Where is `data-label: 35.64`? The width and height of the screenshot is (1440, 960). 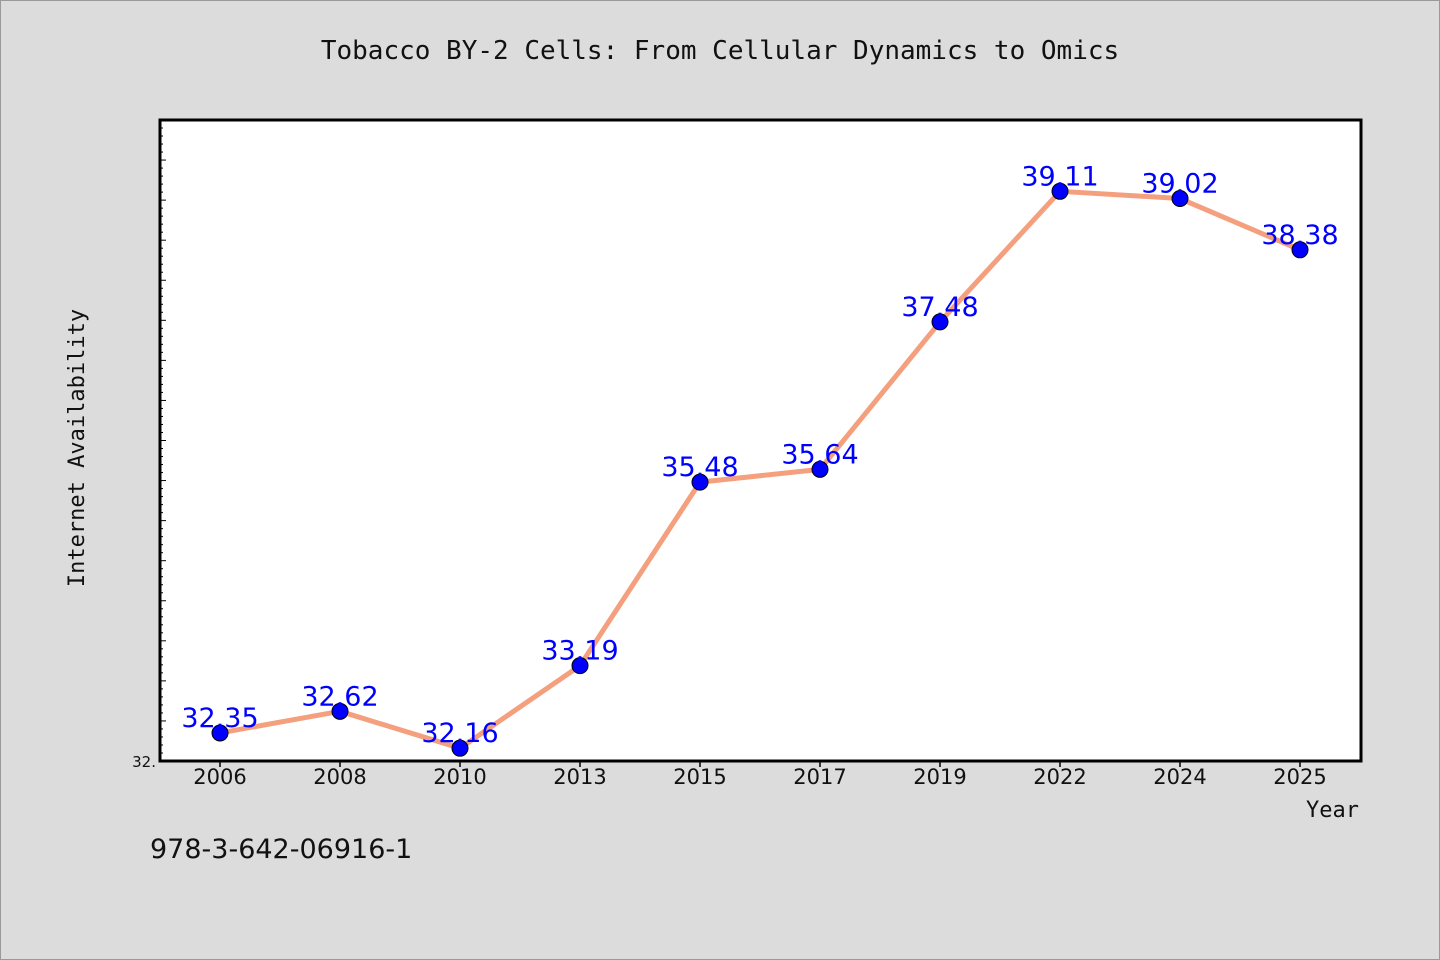 data-label: 35.64 is located at coordinates (819, 454).